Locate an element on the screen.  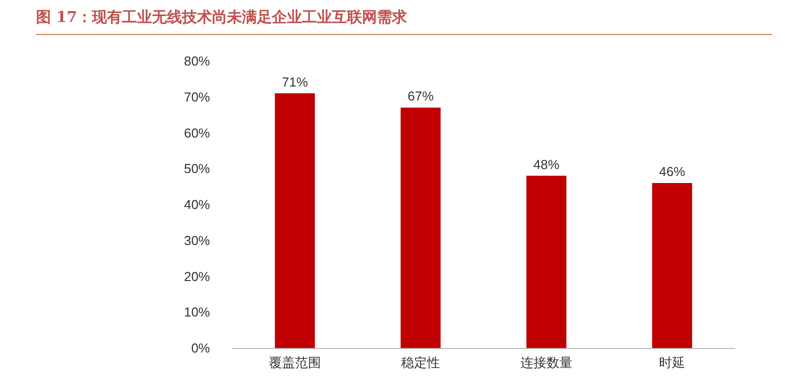
x-tick-label: 覆盖范围 is located at coordinates (294, 362).